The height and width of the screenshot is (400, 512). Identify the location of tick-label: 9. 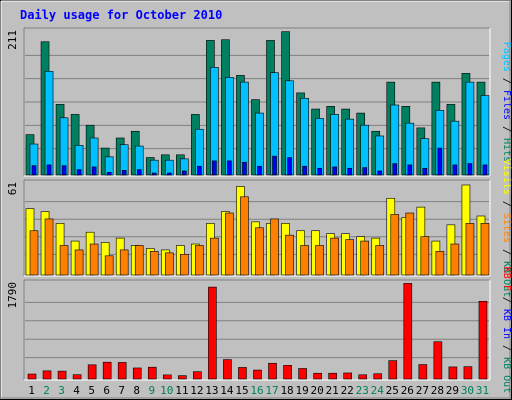
(151, 390).